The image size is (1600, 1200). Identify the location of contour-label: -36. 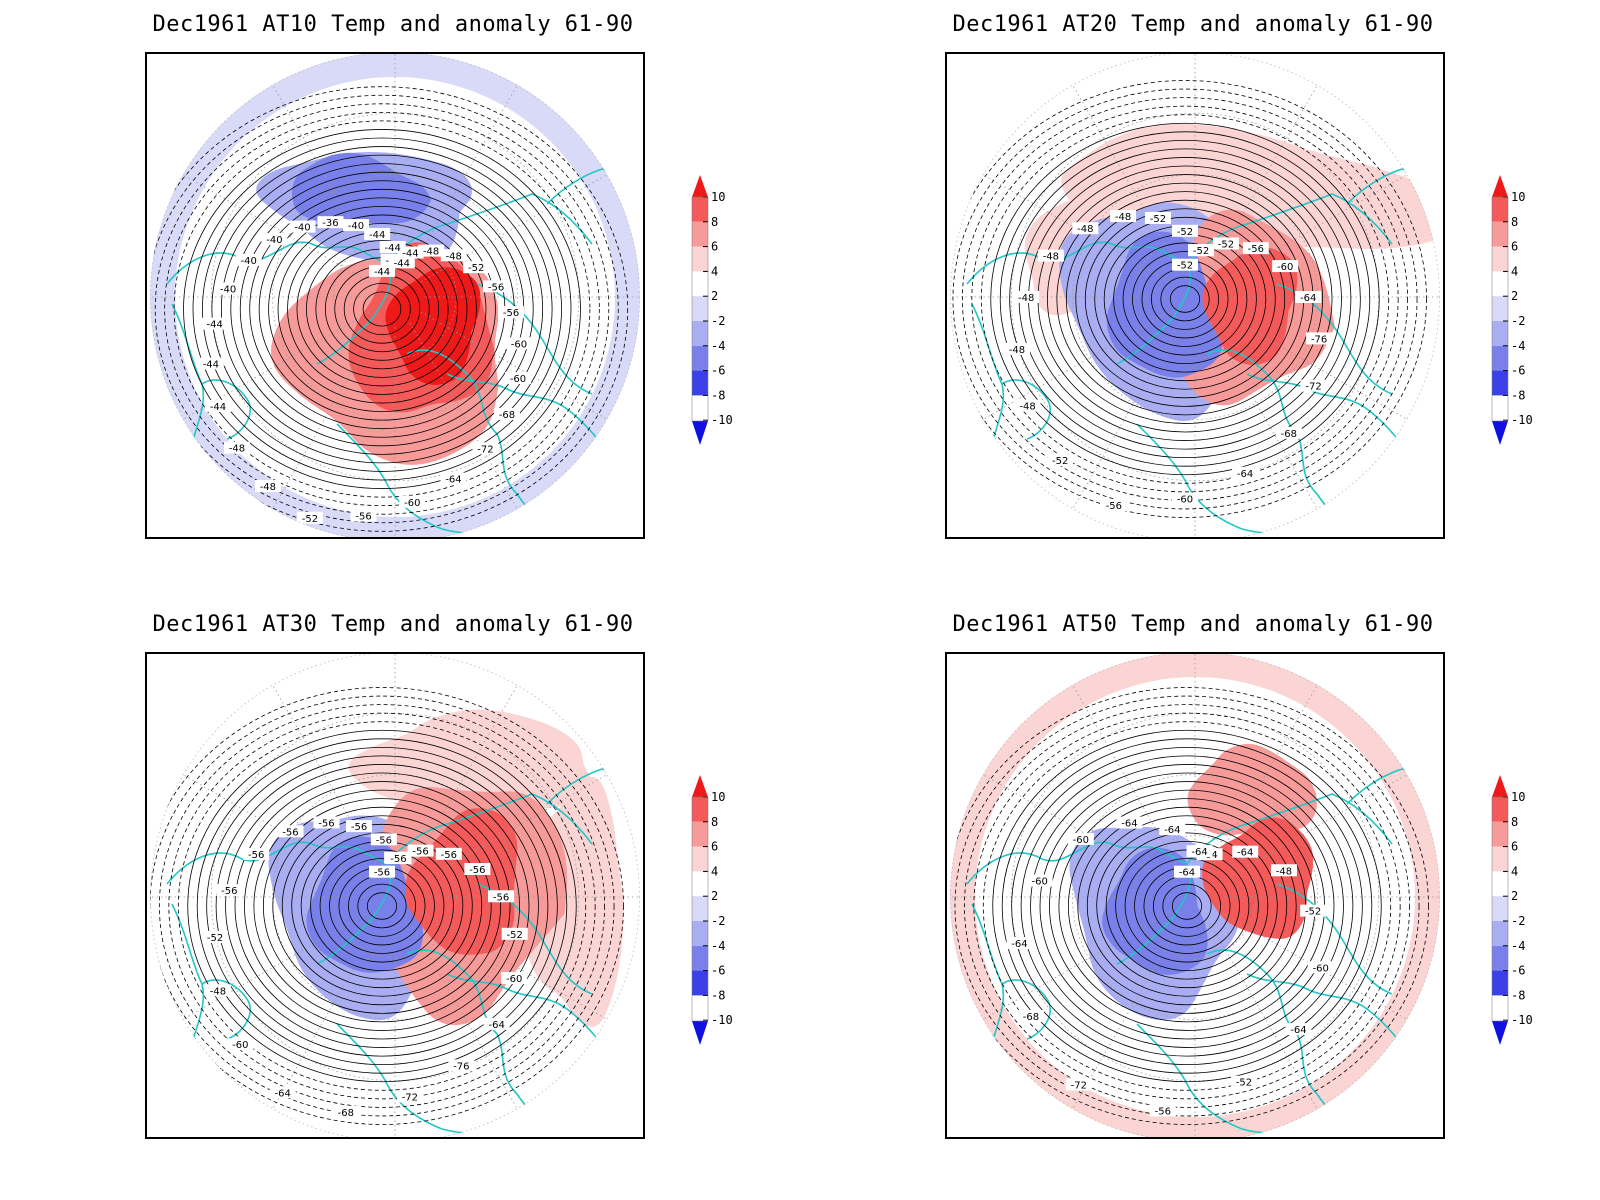
(330, 223).